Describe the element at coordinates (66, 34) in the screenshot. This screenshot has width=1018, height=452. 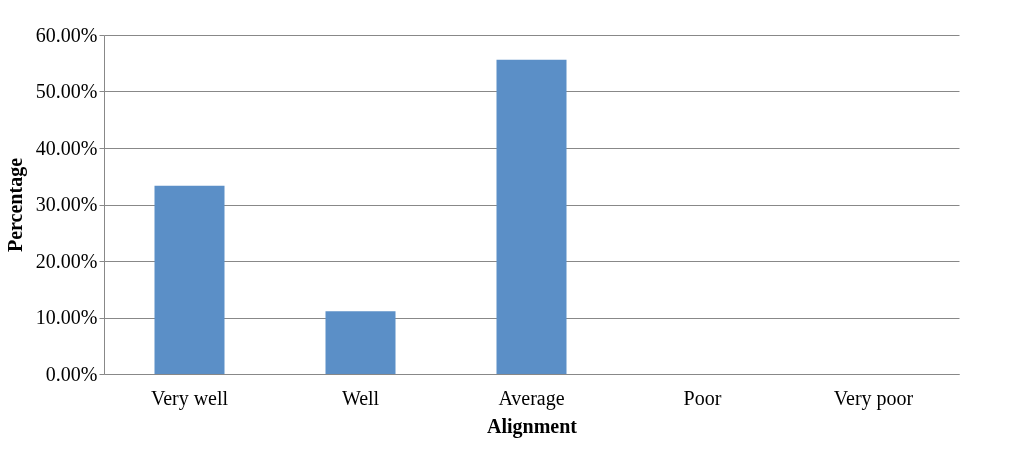
I see `y-tick-label: 60.00%` at that location.